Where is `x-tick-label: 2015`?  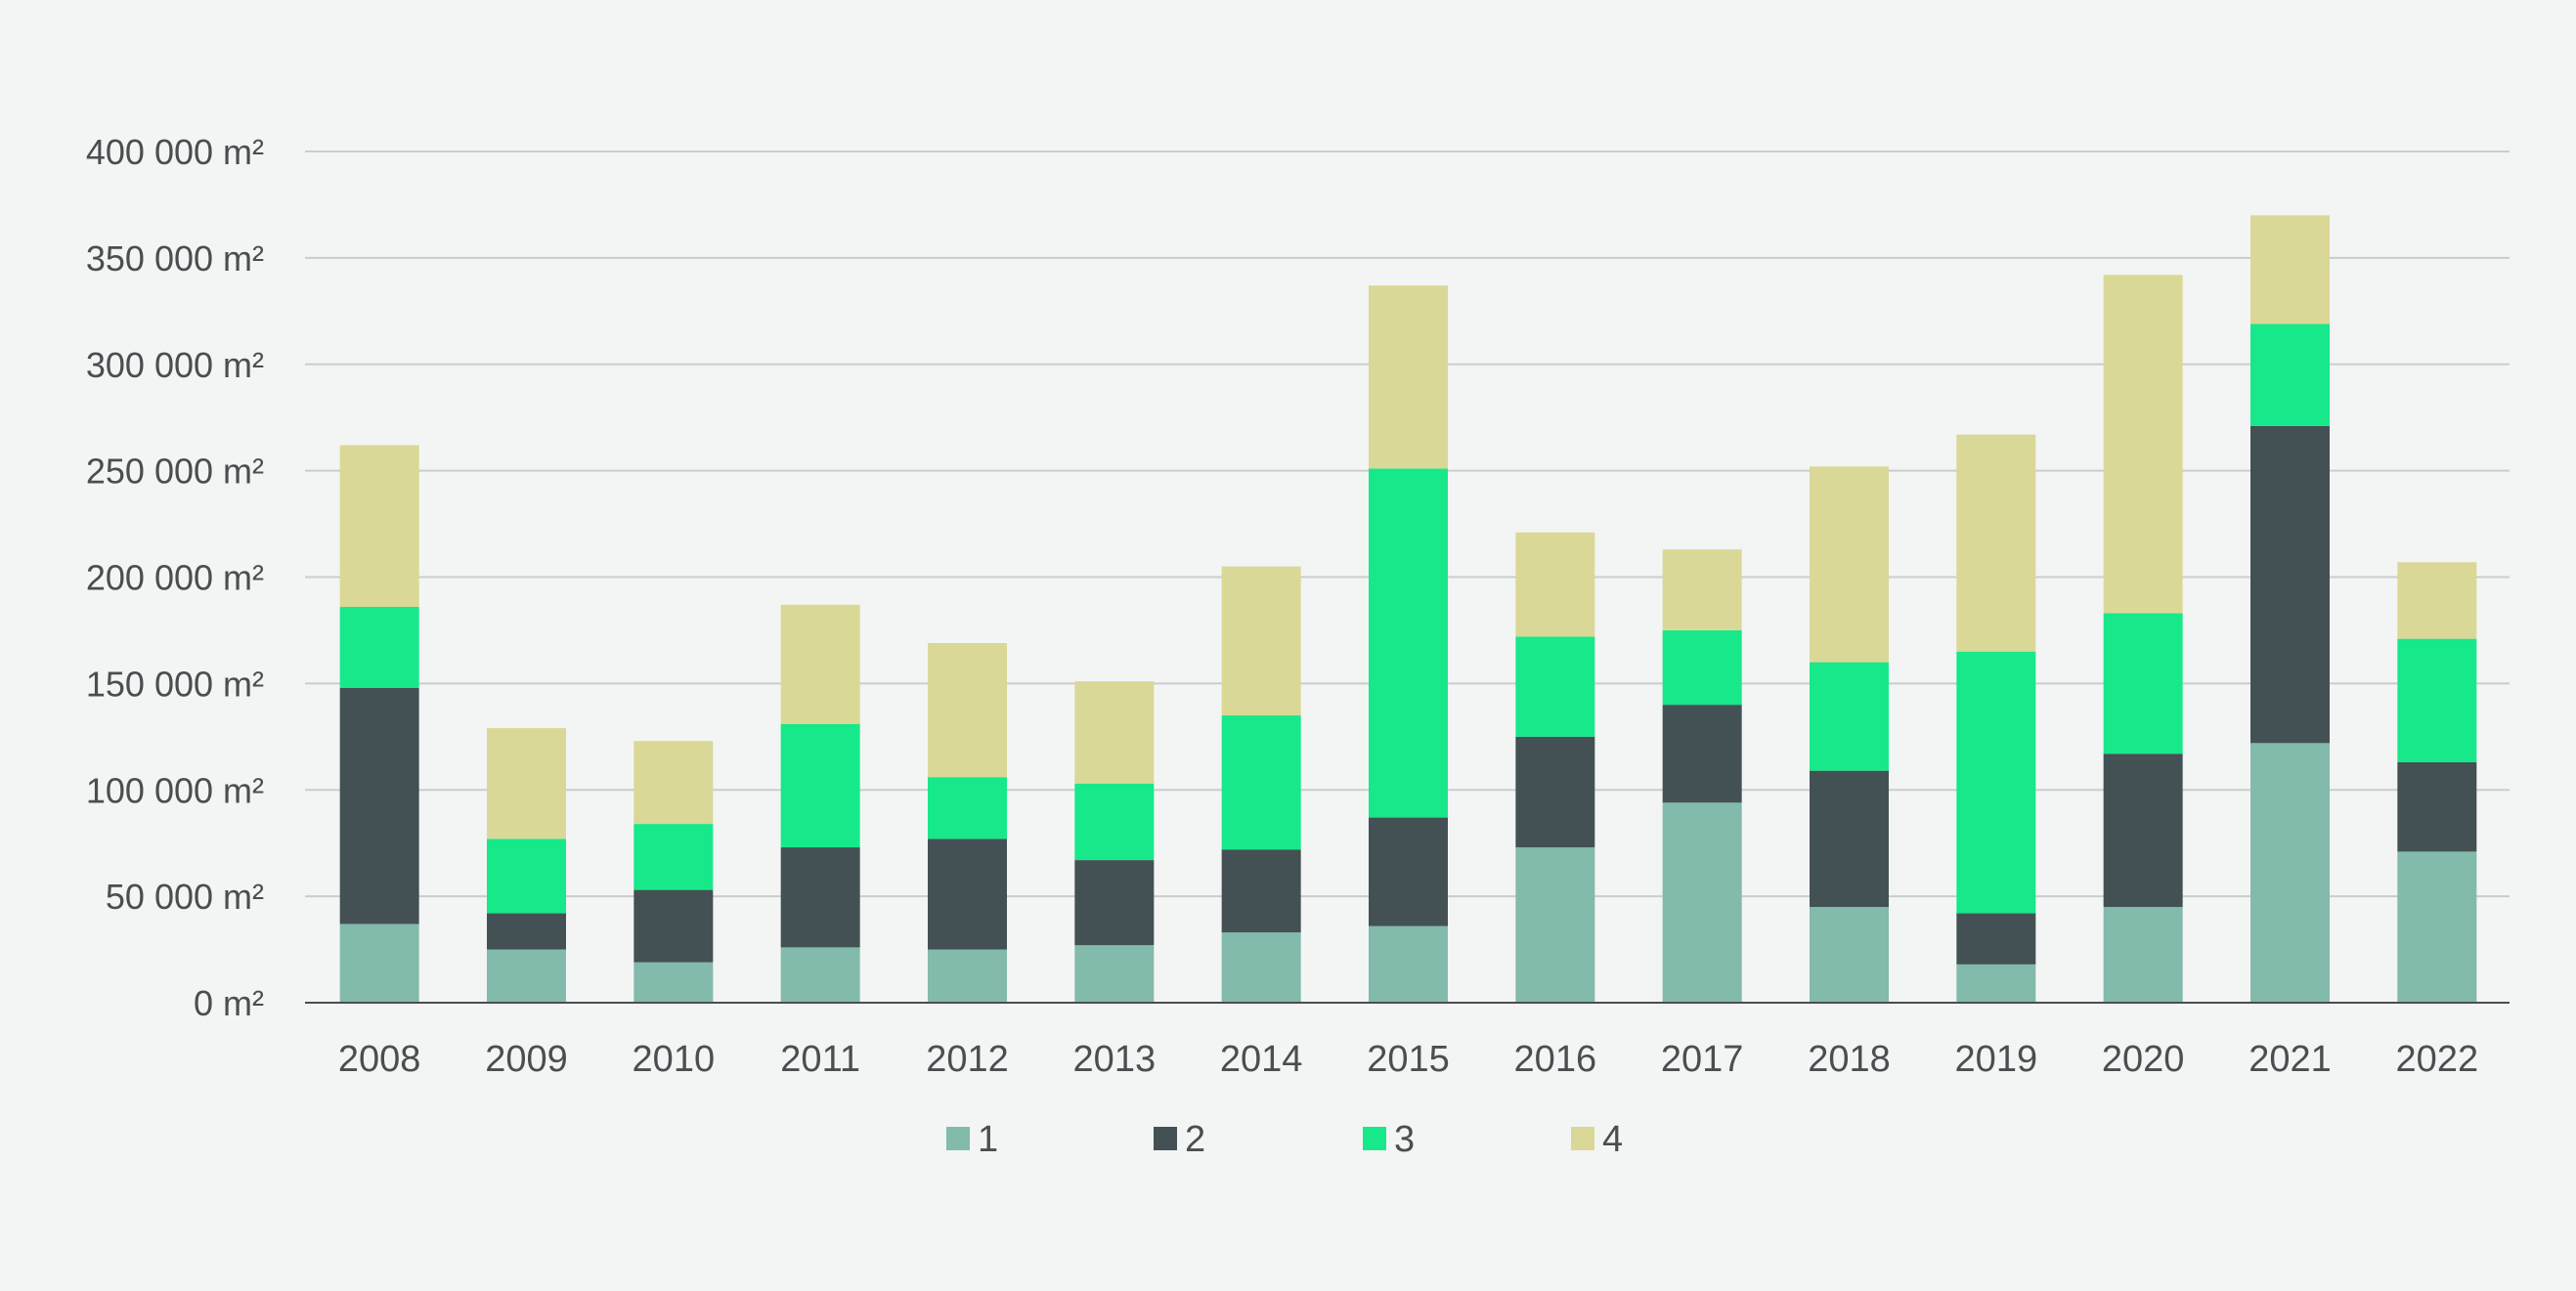
x-tick-label: 2015 is located at coordinates (1408, 1059).